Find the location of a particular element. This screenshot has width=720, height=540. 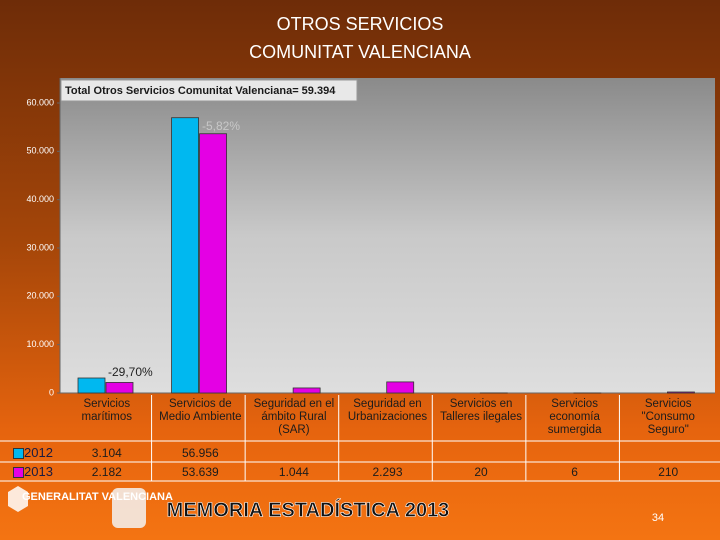

annotation: -29,70% is located at coordinates (130, 372).